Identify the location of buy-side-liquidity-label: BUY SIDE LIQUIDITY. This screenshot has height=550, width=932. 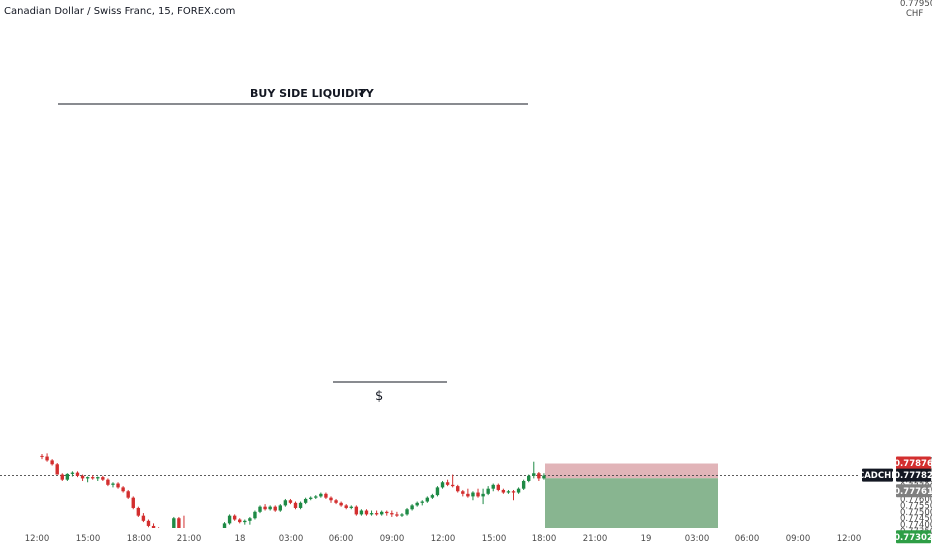
(312, 93).